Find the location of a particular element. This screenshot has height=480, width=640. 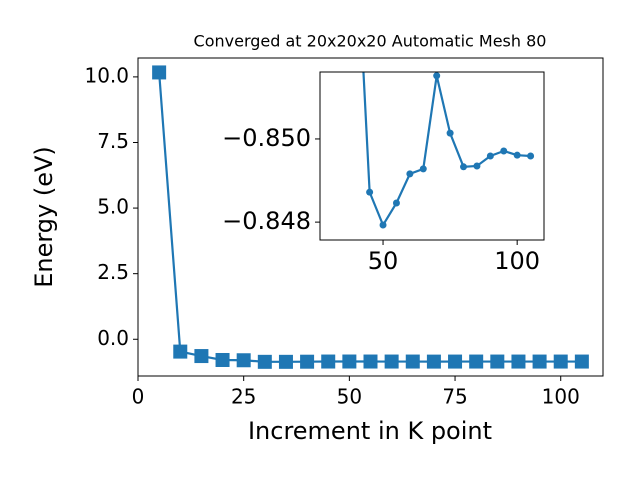

series-line is located at coordinates (446, 150).